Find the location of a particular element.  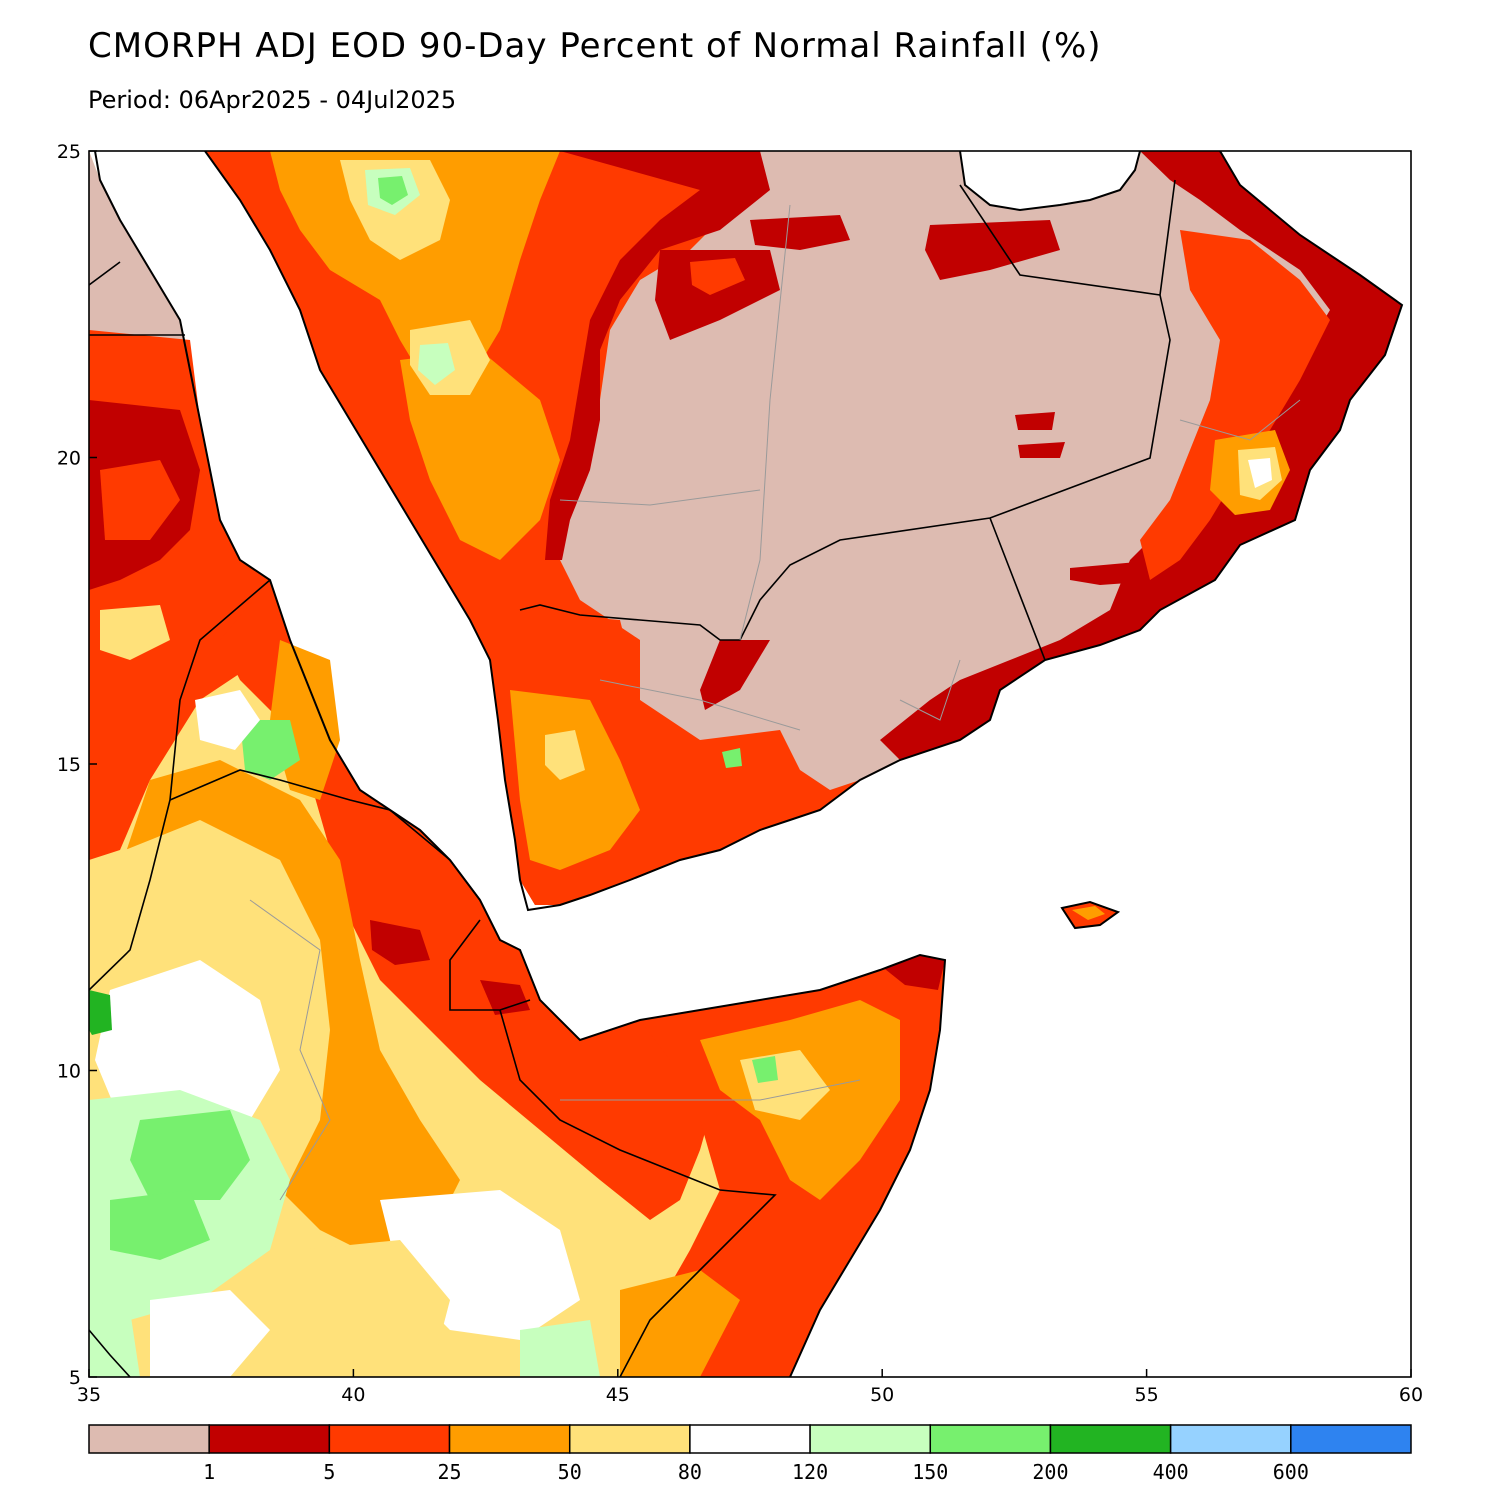

x-tick-label: 45 is located at coordinates (618, 1395).